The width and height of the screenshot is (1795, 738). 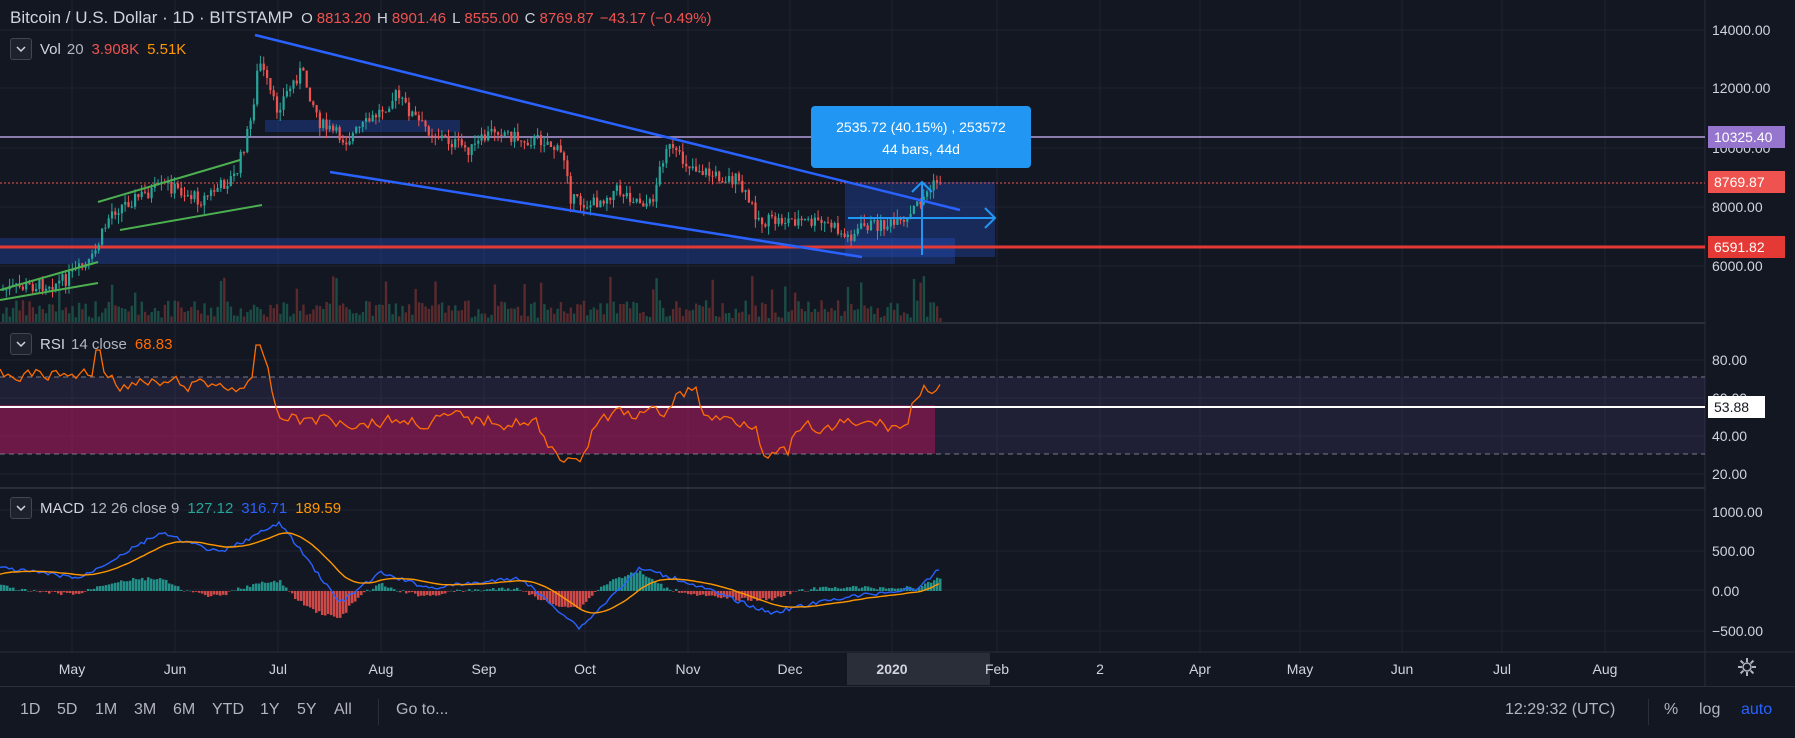 What do you see at coordinates (21, 49) in the screenshot?
I see `collapse-volume-button` at bounding box center [21, 49].